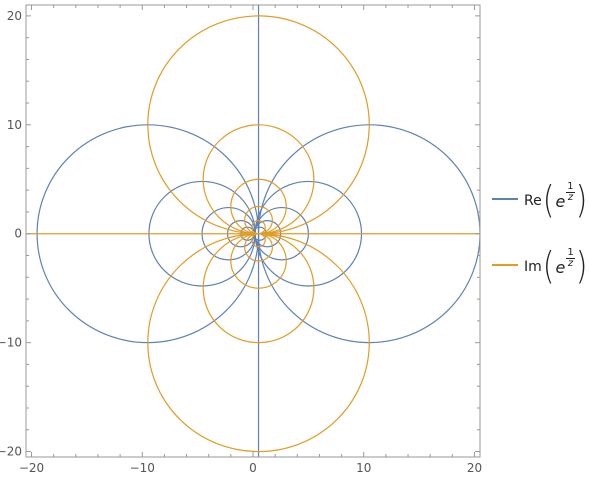 The image size is (589, 477). I want to click on x-tick-label: −10, so click(142, 468).